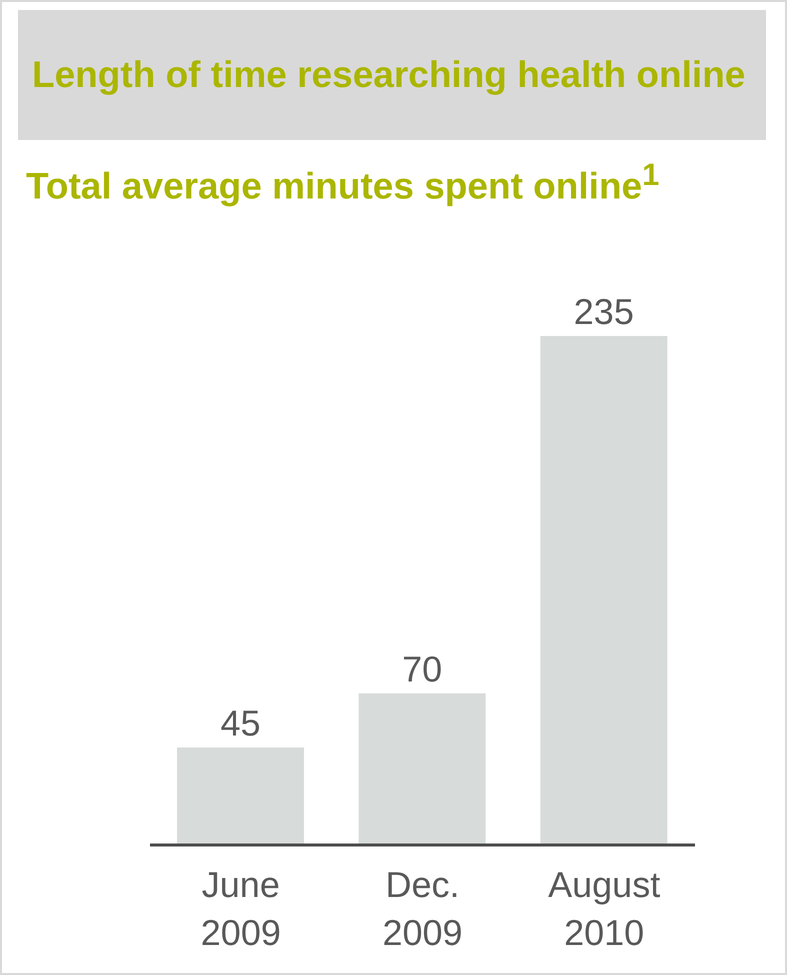  What do you see at coordinates (240, 908) in the screenshot?
I see `x-tick-label: June 2009` at bounding box center [240, 908].